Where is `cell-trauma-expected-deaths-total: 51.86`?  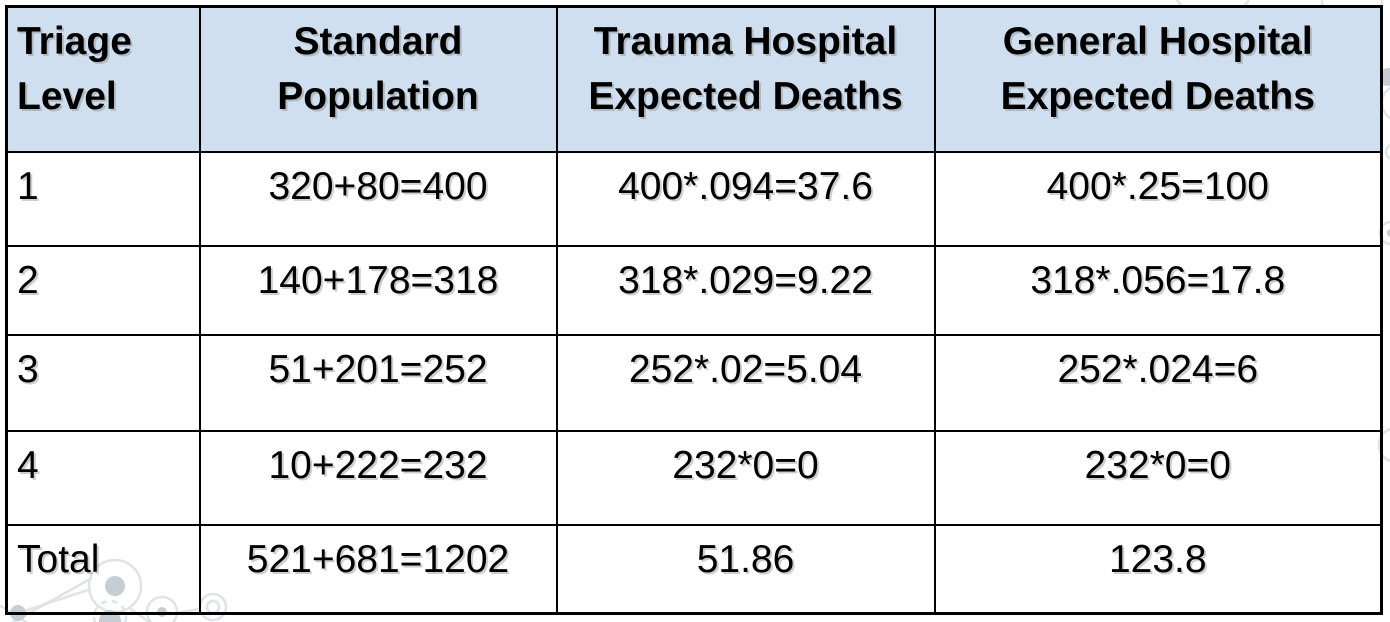
cell-trauma-expected-deaths-total: 51.86 is located at coordinates (745, 569).